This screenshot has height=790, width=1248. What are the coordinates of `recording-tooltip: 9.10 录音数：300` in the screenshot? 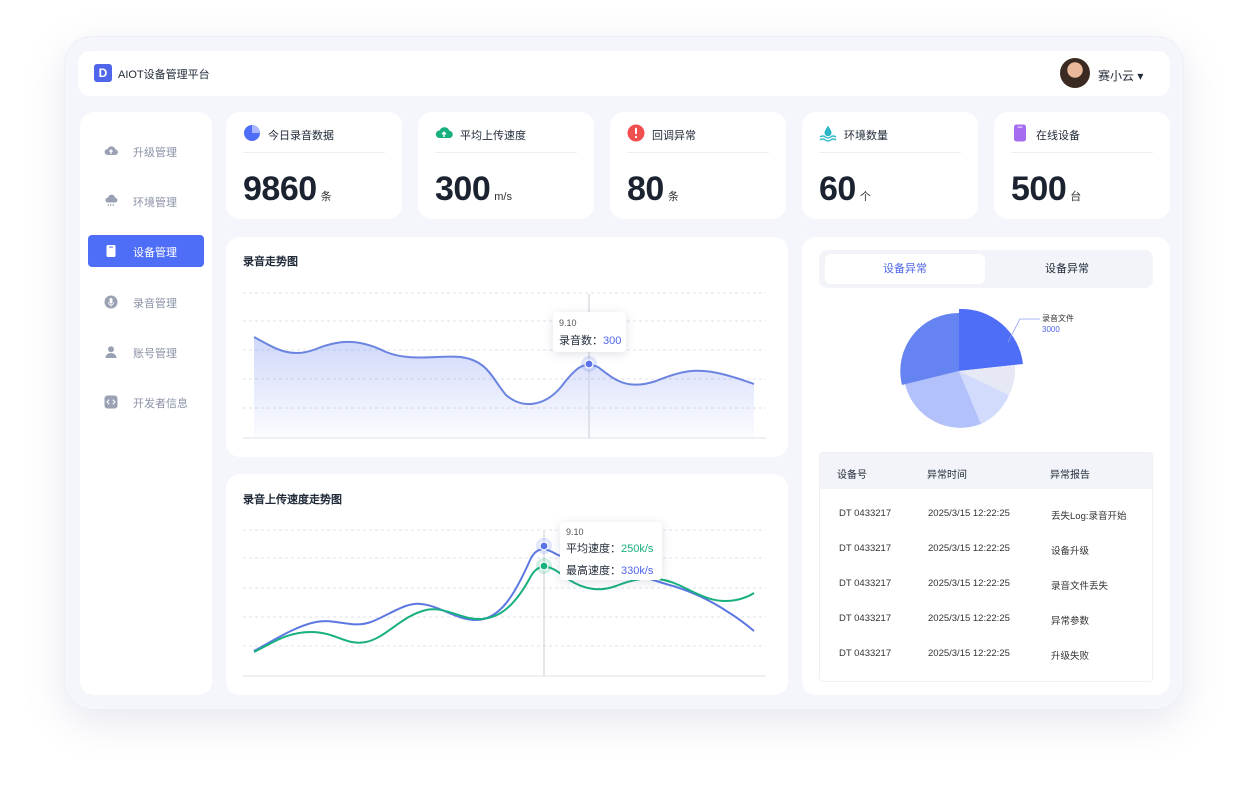 It's located at (589, 332).